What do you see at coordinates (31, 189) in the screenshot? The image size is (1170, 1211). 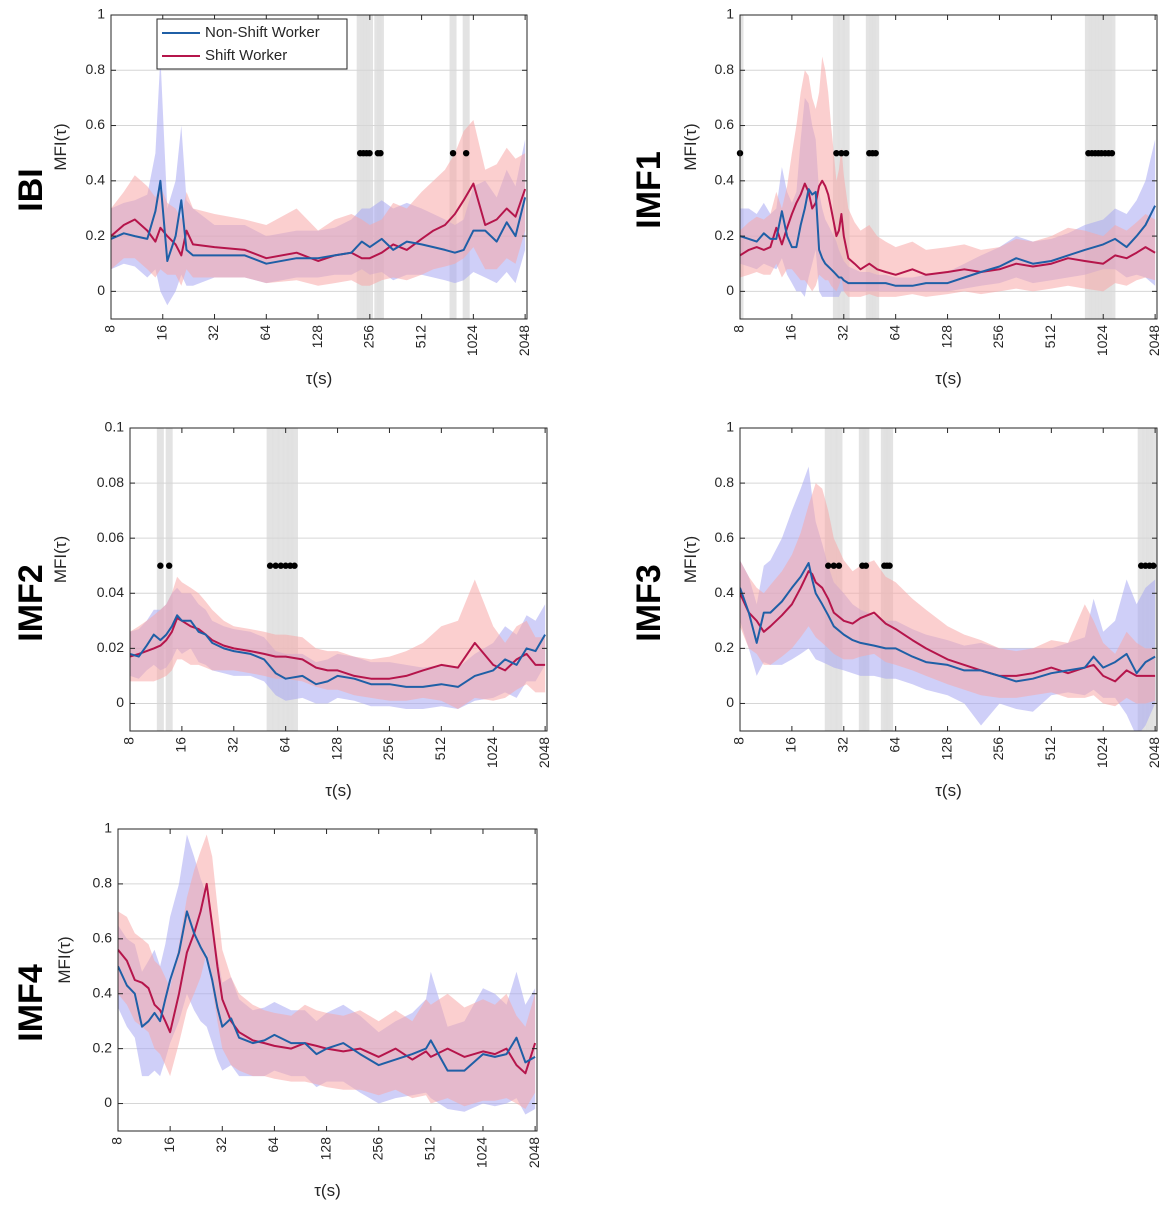 I see `panel-label-ibi: IBI` at bounding box center [31, 189].